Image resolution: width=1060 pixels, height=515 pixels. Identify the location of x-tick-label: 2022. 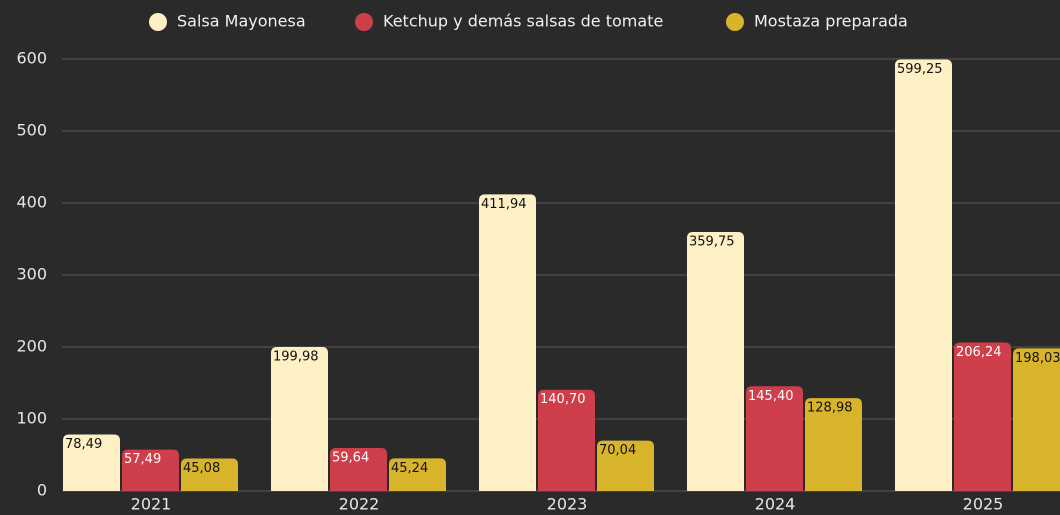
(359, 504).